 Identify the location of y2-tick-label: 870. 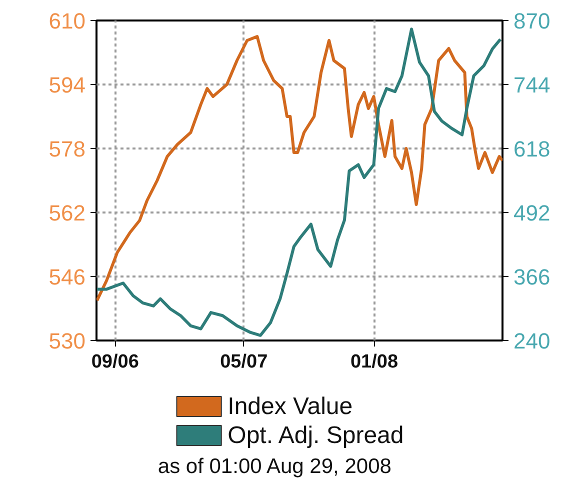
(532, 21).